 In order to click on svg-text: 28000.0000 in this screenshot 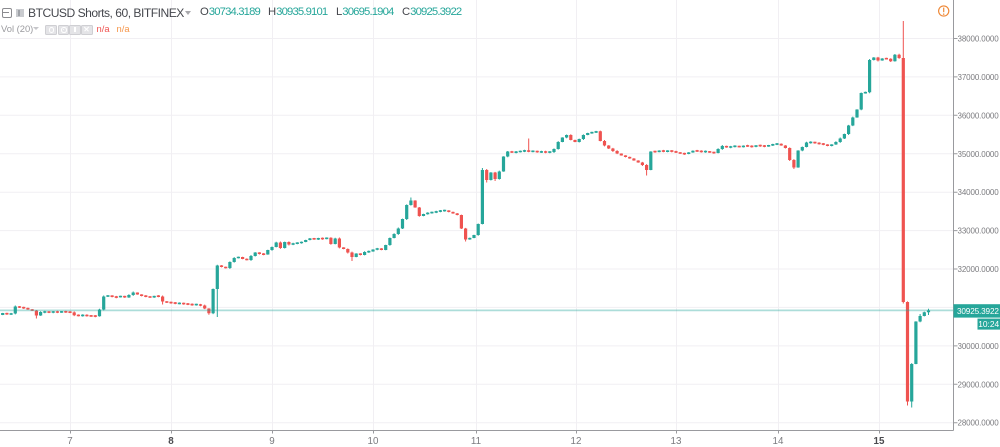, I will do `click(979, 423)`.